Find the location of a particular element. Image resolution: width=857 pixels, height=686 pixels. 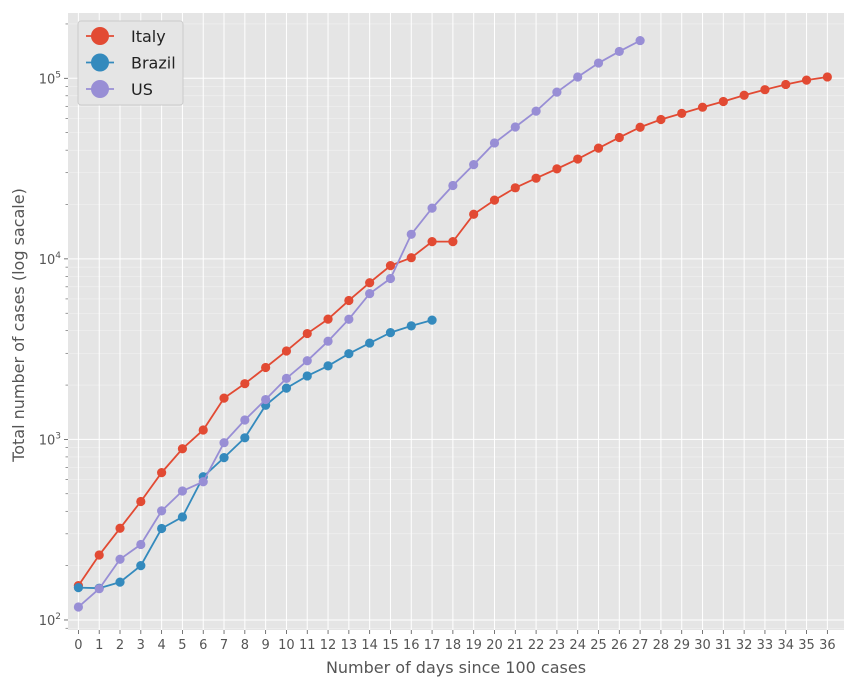

x-tick-label: 33 is located at coordinates (765, 645).